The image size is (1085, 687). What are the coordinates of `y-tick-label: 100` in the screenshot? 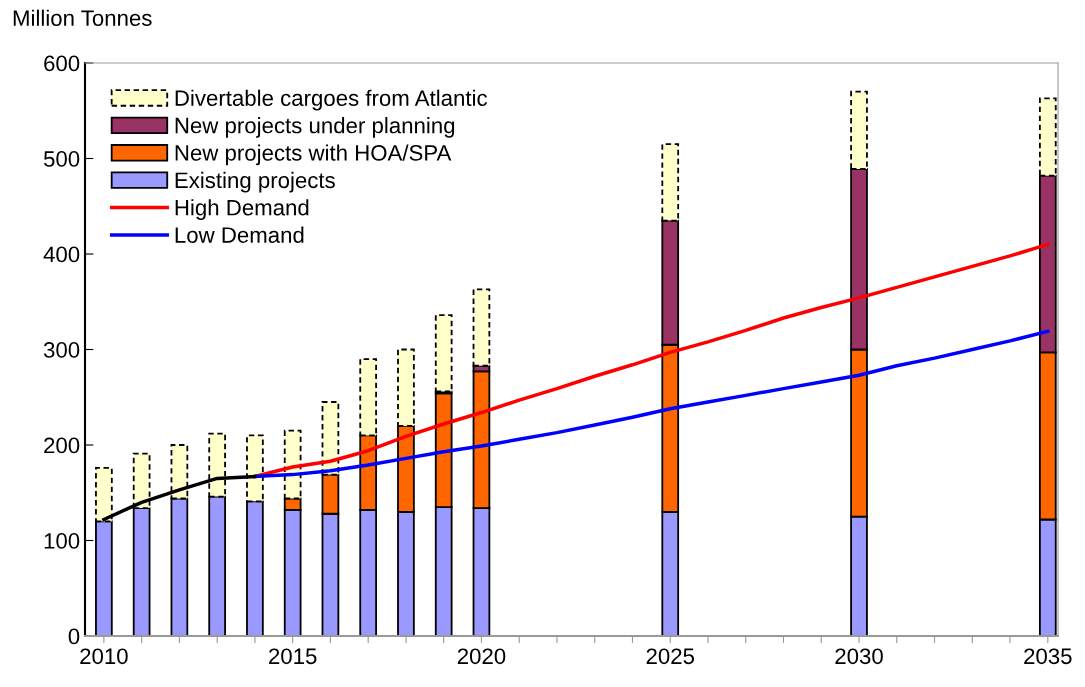 It's located at (62, 541).